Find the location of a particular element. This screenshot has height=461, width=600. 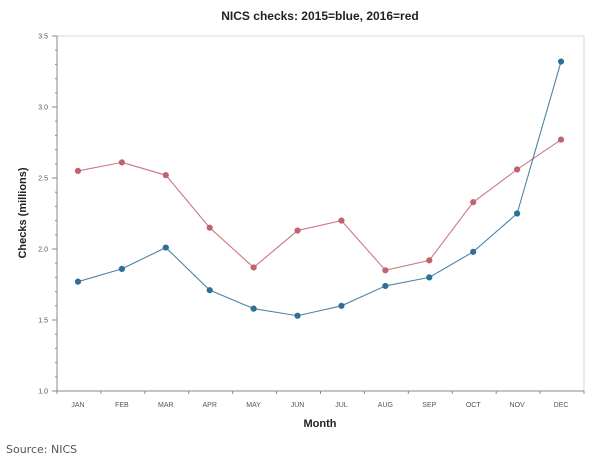

y-tick-label: 3.5 is located at coordinates (43, 37).